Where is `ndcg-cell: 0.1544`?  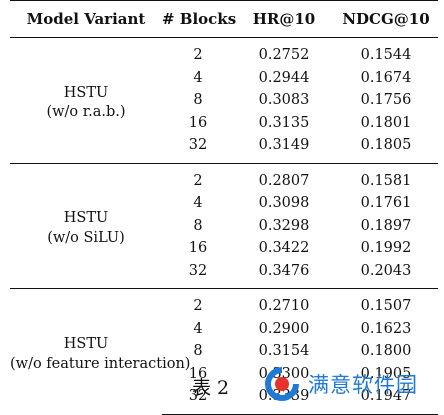 ndcg-cell: 0.1544 is located at coordinates (386, 55).